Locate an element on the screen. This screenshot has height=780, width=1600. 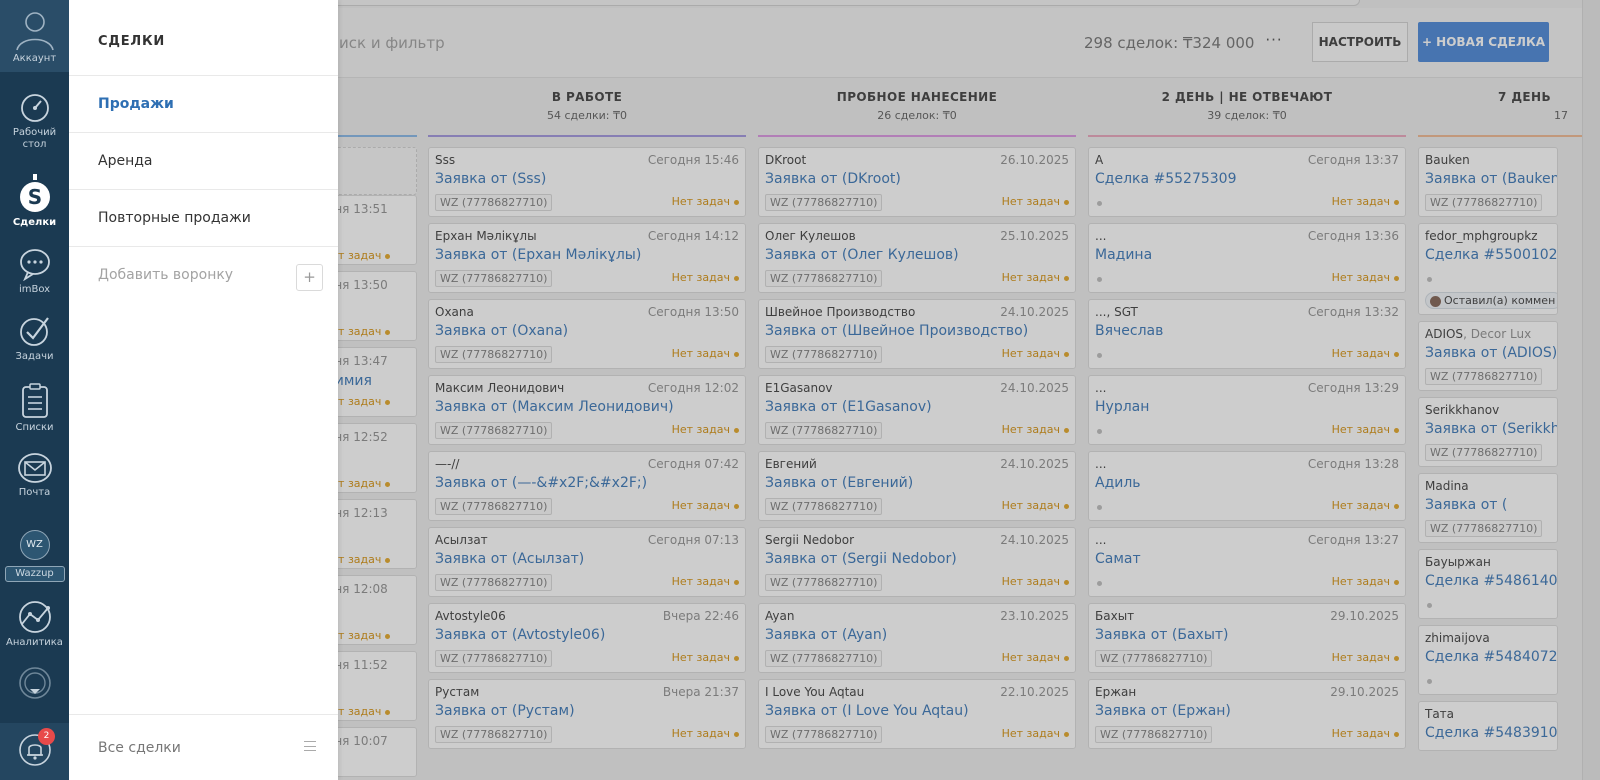
nav-more is located at coordinates (34, 684).